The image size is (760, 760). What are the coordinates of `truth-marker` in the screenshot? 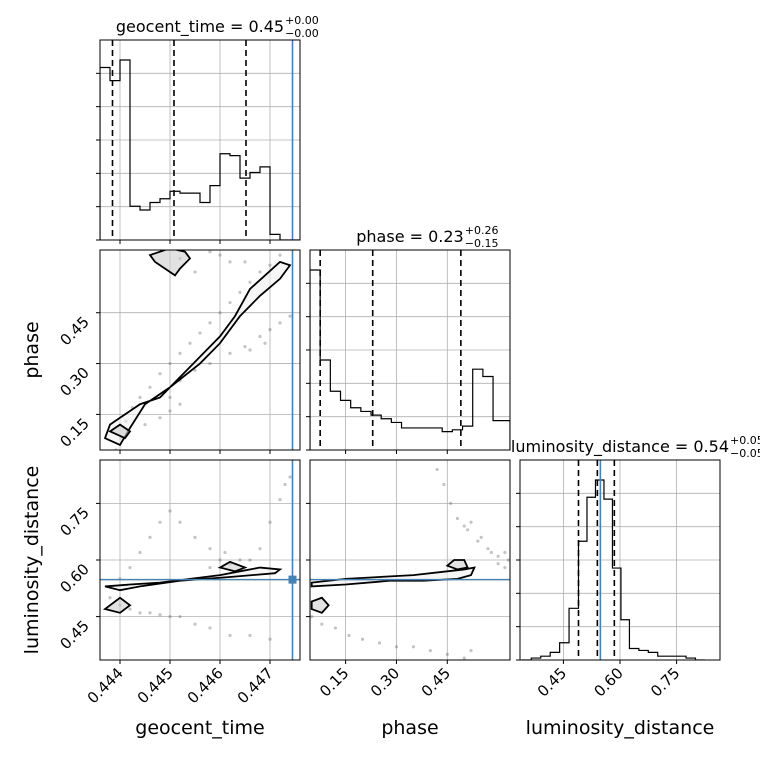 It's located at (292, 579).